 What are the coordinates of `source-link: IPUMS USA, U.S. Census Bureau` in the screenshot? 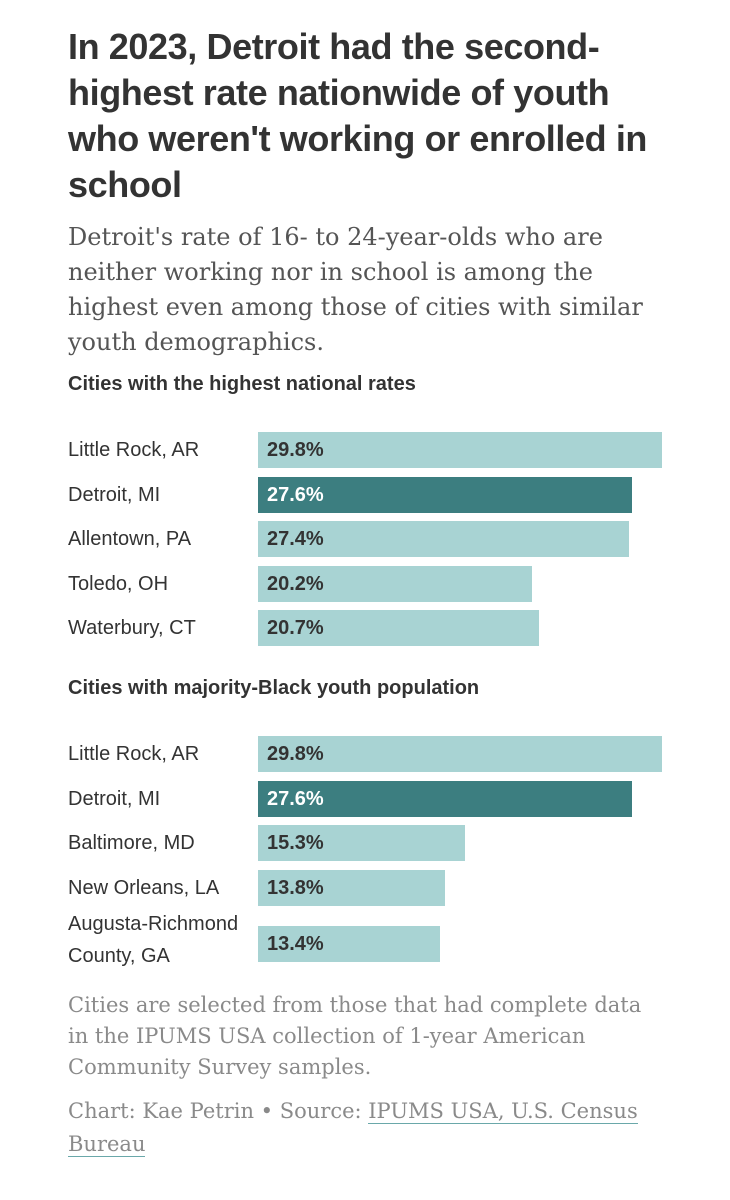 It's located at (353, 1128).